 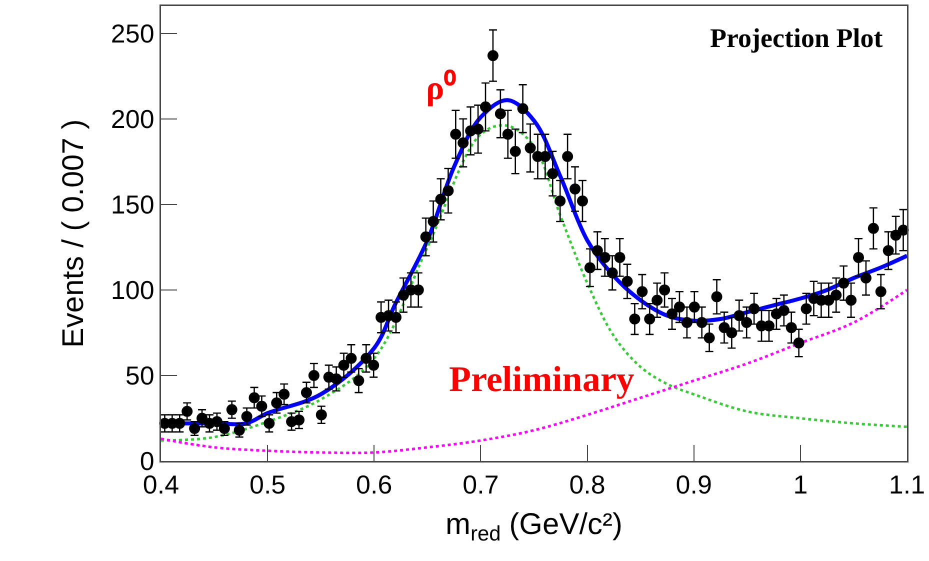 What do you see at coordinates (587, 485) in the screenshot?
I see `x-tick-label: 0.8` at bounding box center [587, 485].